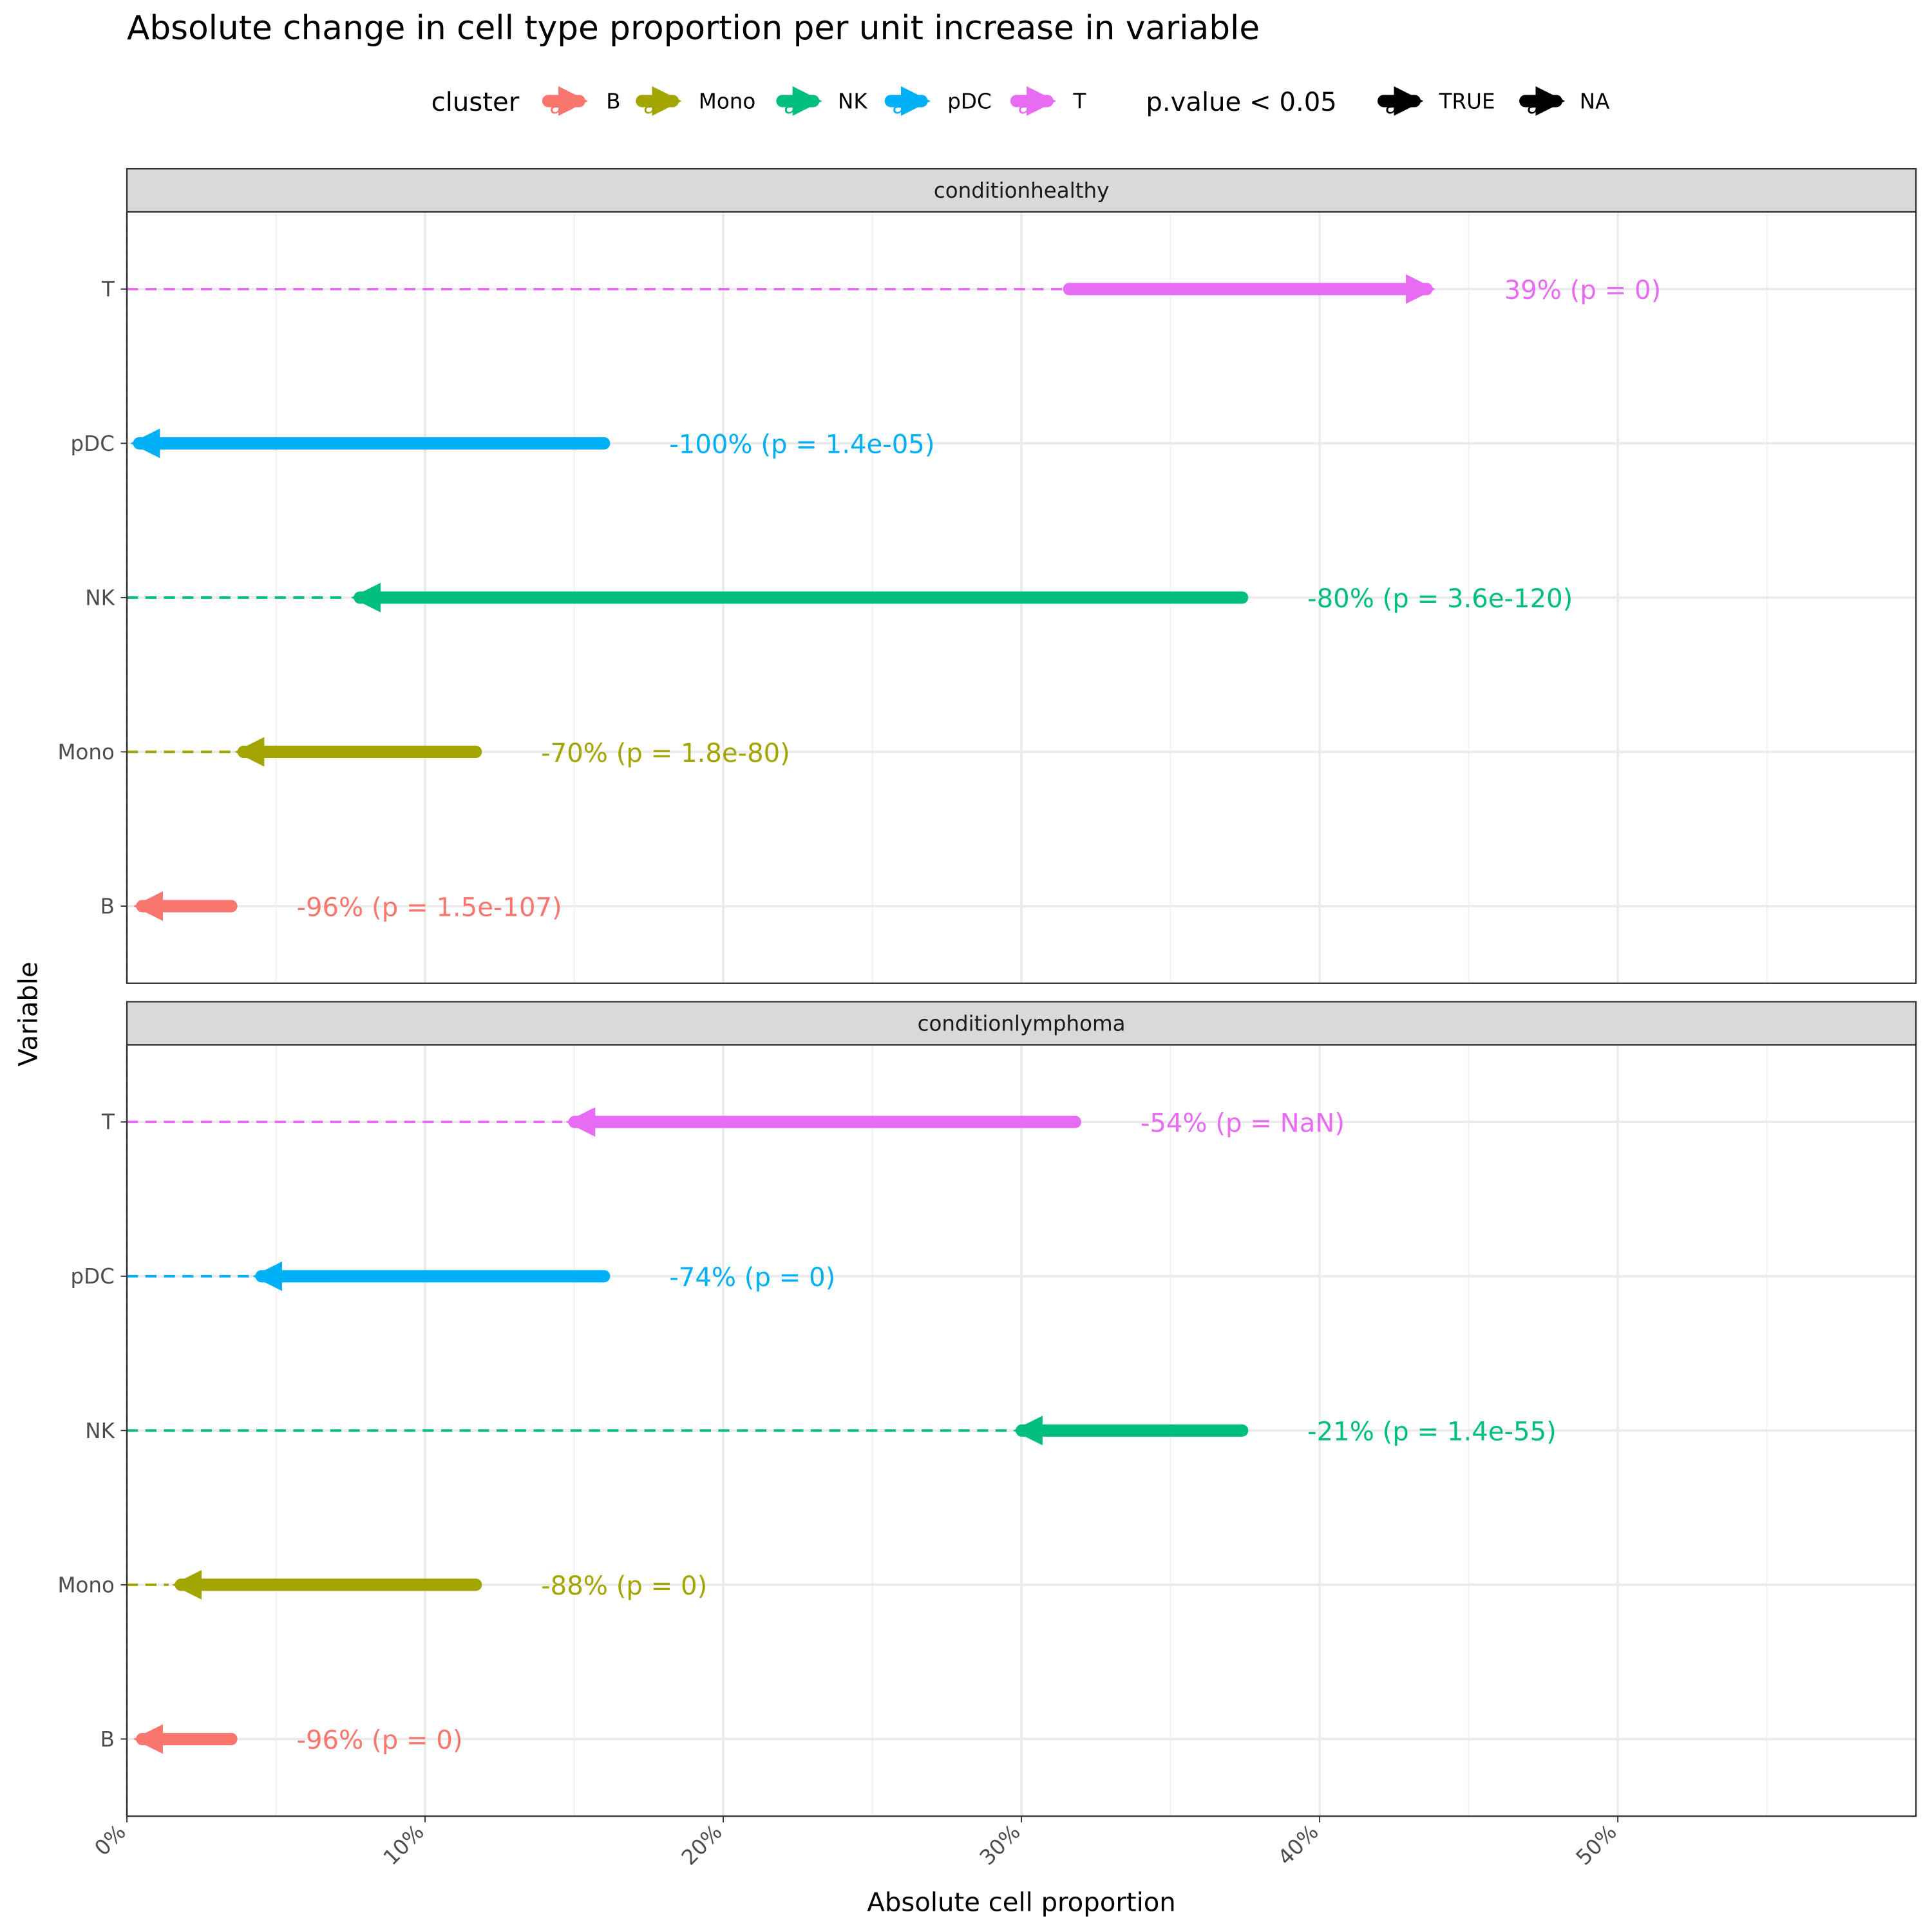 The height and width of the screenshot is (1932, 1932). What do you see at coordinates (665, 753) in the screenshot?
I see `data-label-Mono: -70% (p = 1.8e-80)` at bounding box center [665, 753].